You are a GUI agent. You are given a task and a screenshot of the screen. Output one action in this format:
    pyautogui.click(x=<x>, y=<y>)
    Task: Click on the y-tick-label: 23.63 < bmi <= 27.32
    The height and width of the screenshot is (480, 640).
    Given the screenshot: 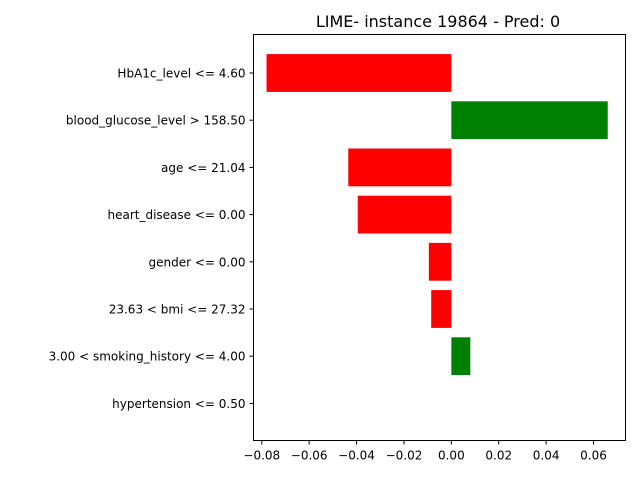 What is the action you would take?
    pyautogui.click(x=177, y=310)
    